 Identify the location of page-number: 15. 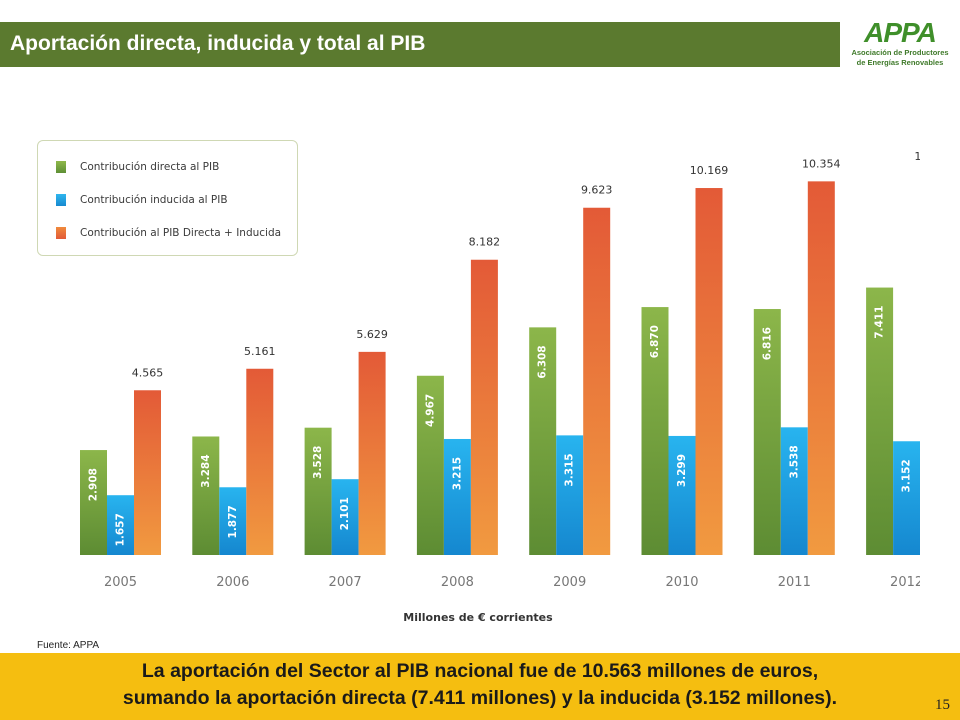
(942, 705).